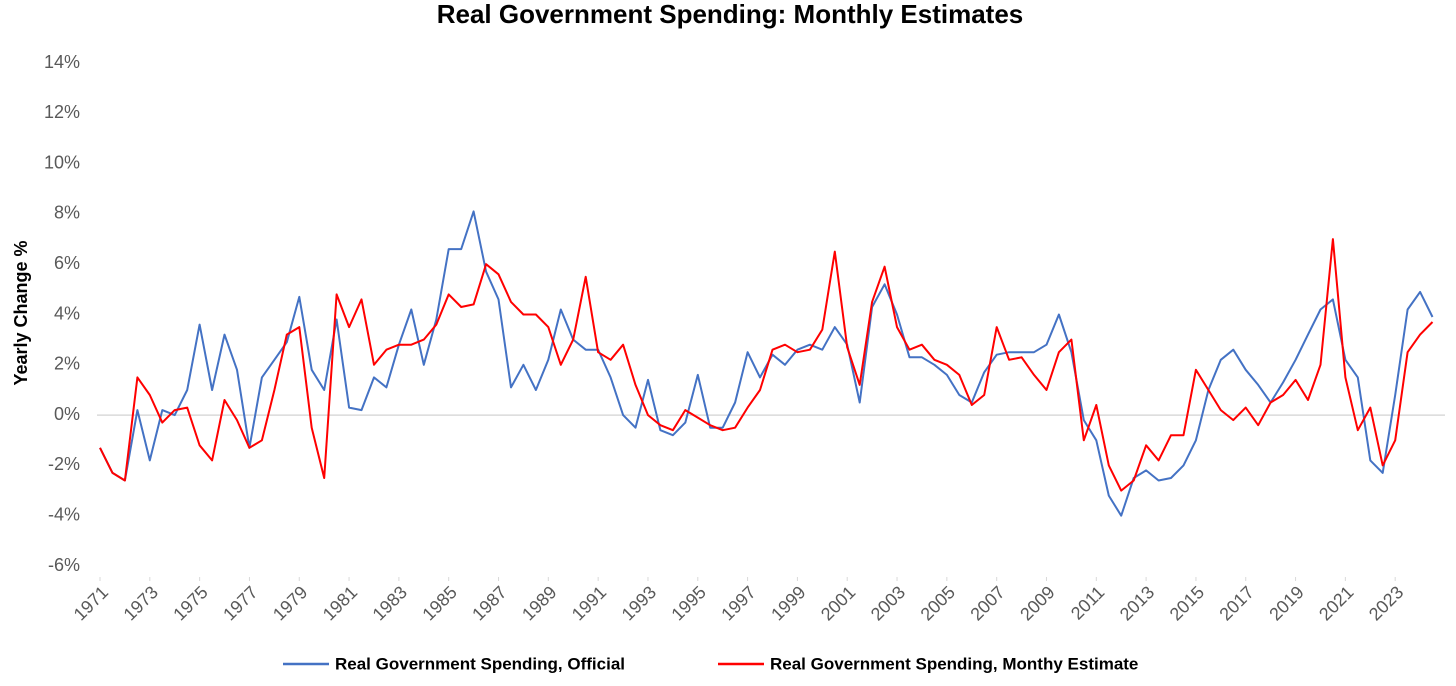  What do you see at coordinates (141, 603) in the screenshot?
I see `x-tick-label: 1973` at bounding box center [141, 603].